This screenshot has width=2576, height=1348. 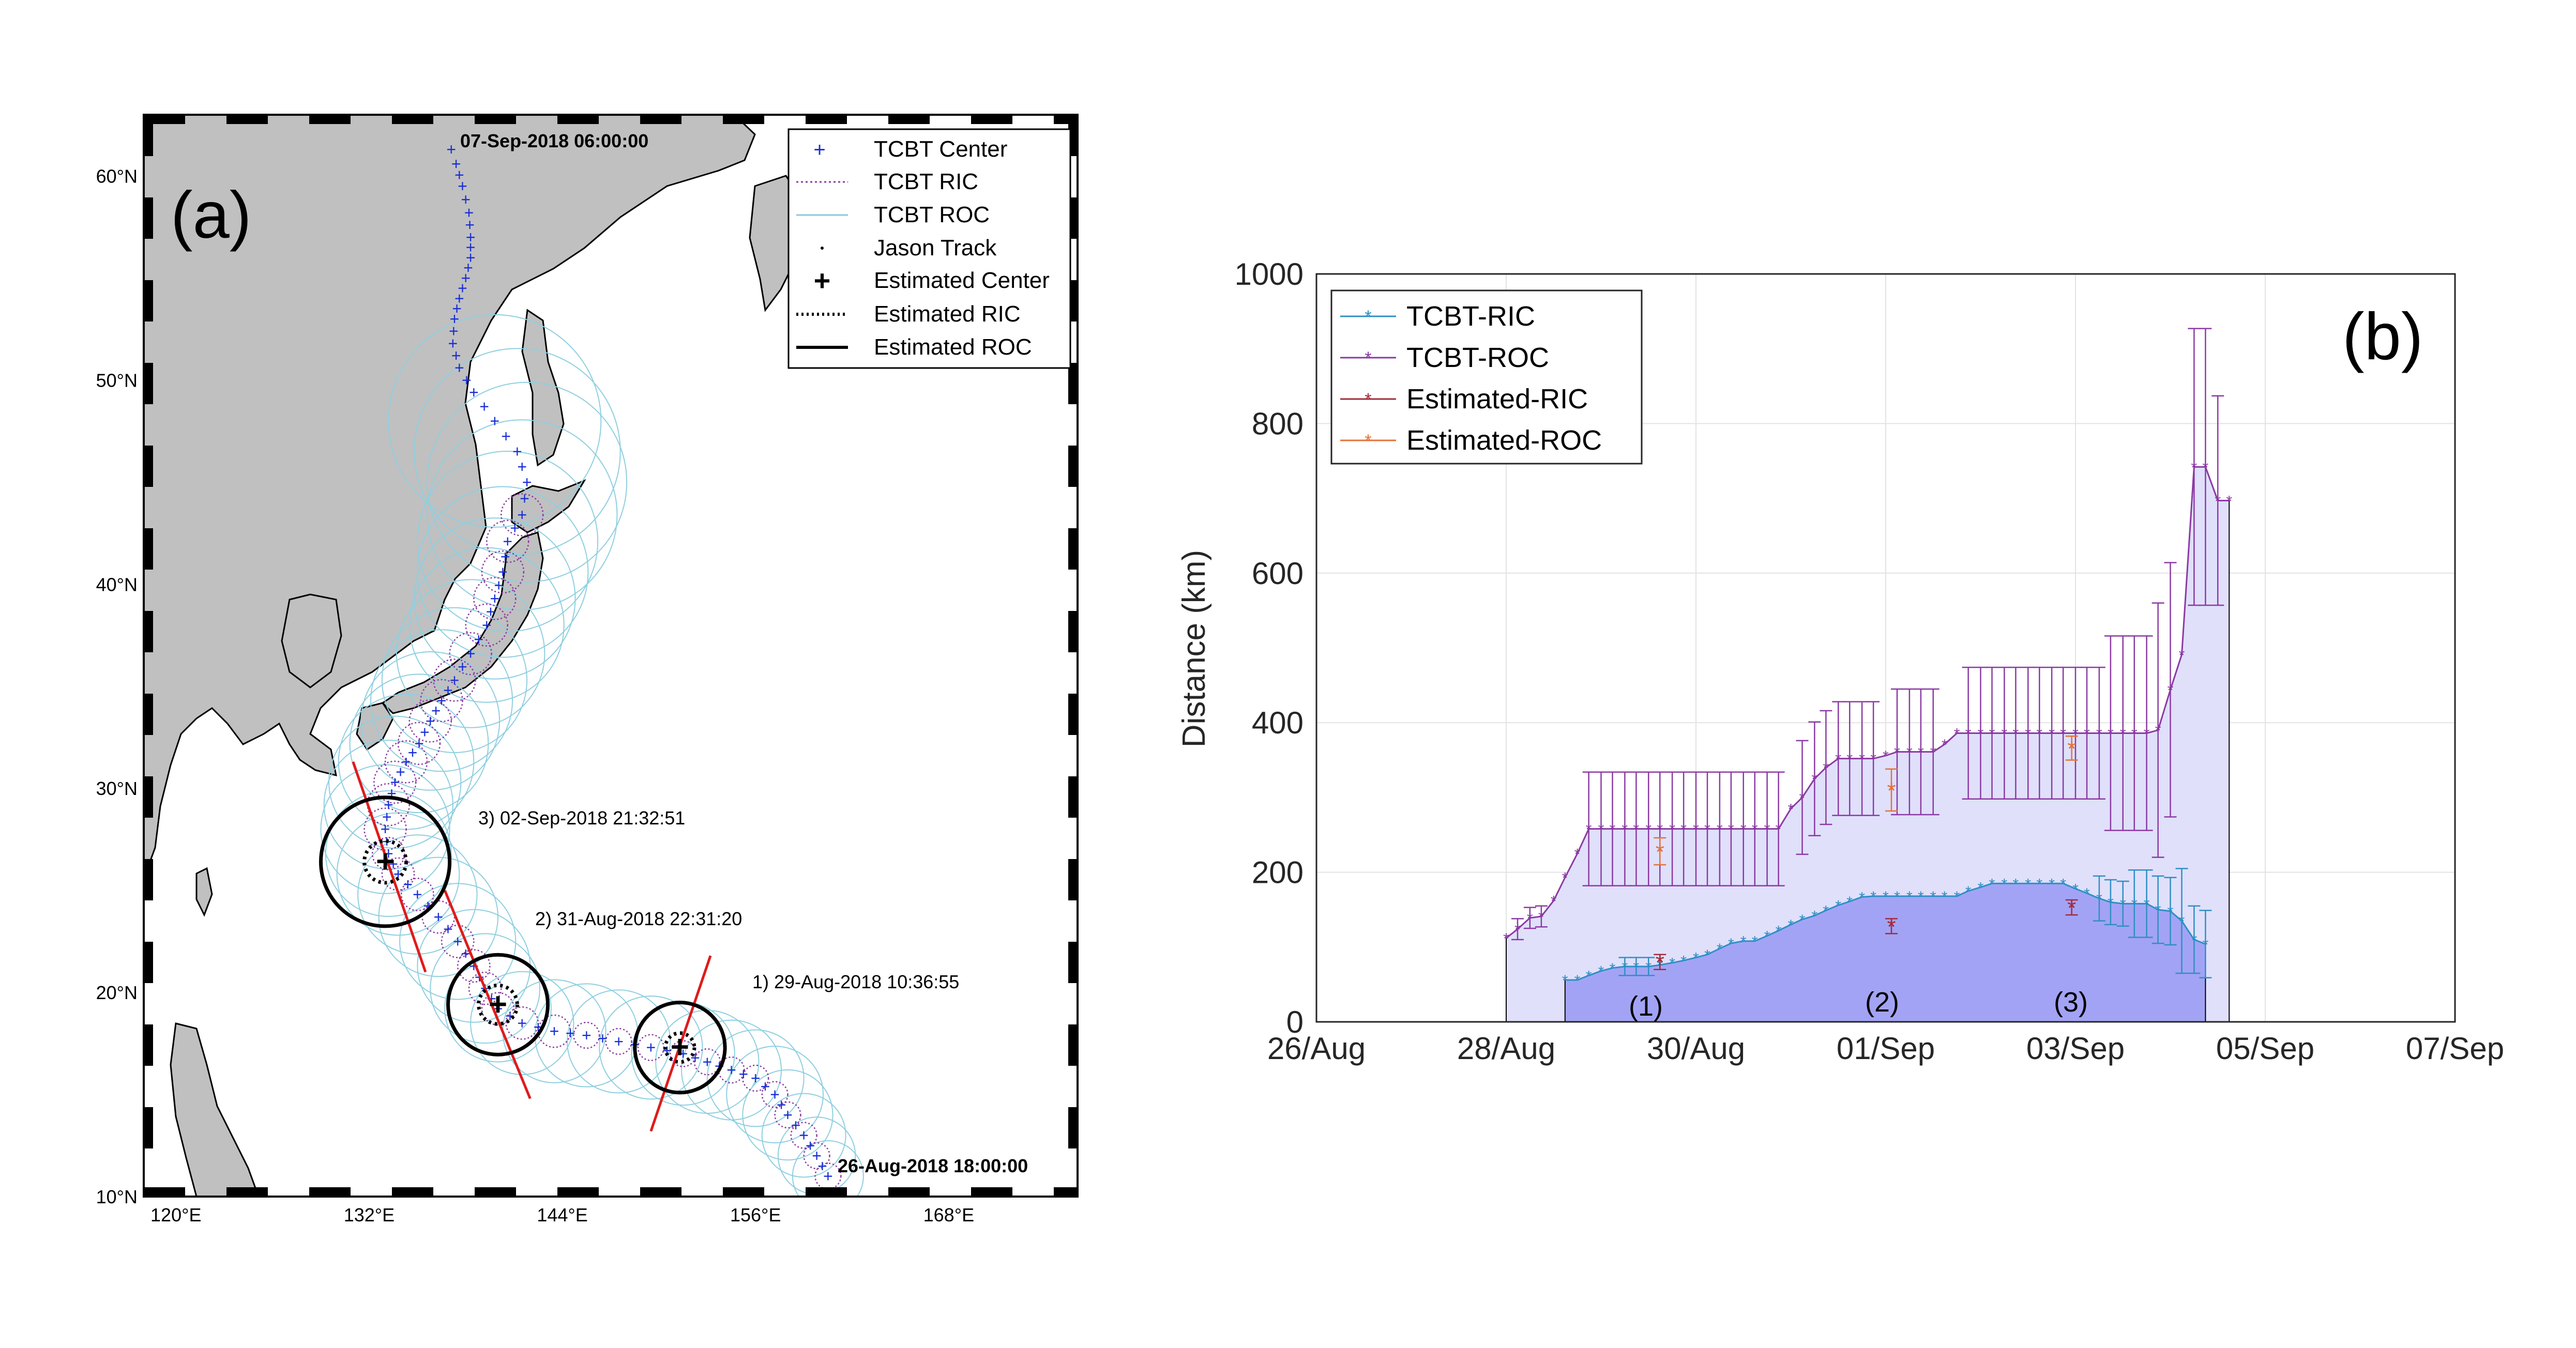 I want to click on series-line-tcbt-roc, so click(x=1868, y=702).